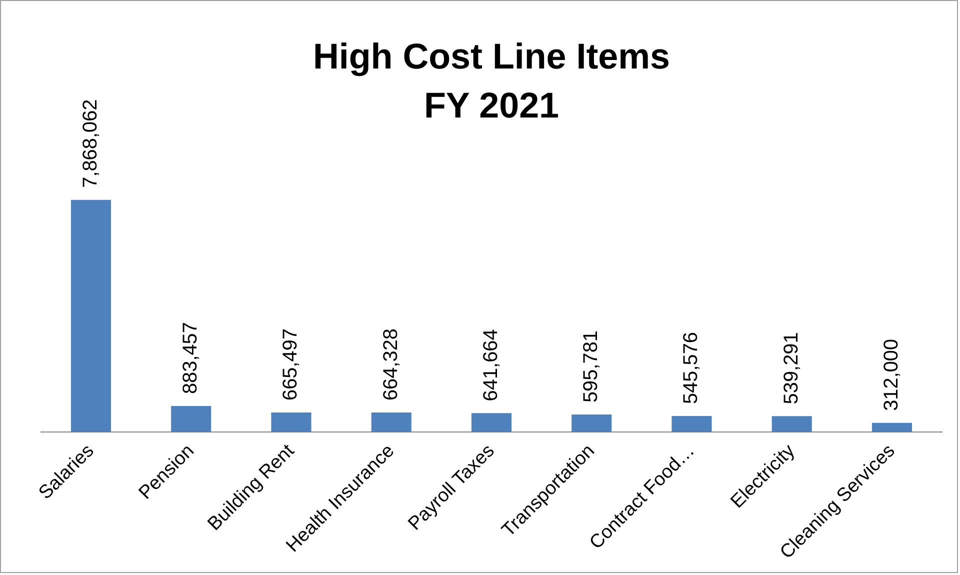 This screenshot has width=960, height=575. Describe the element at coordinates (391, 364) in the screenshot. I see `data-label: 664,328` at that location.